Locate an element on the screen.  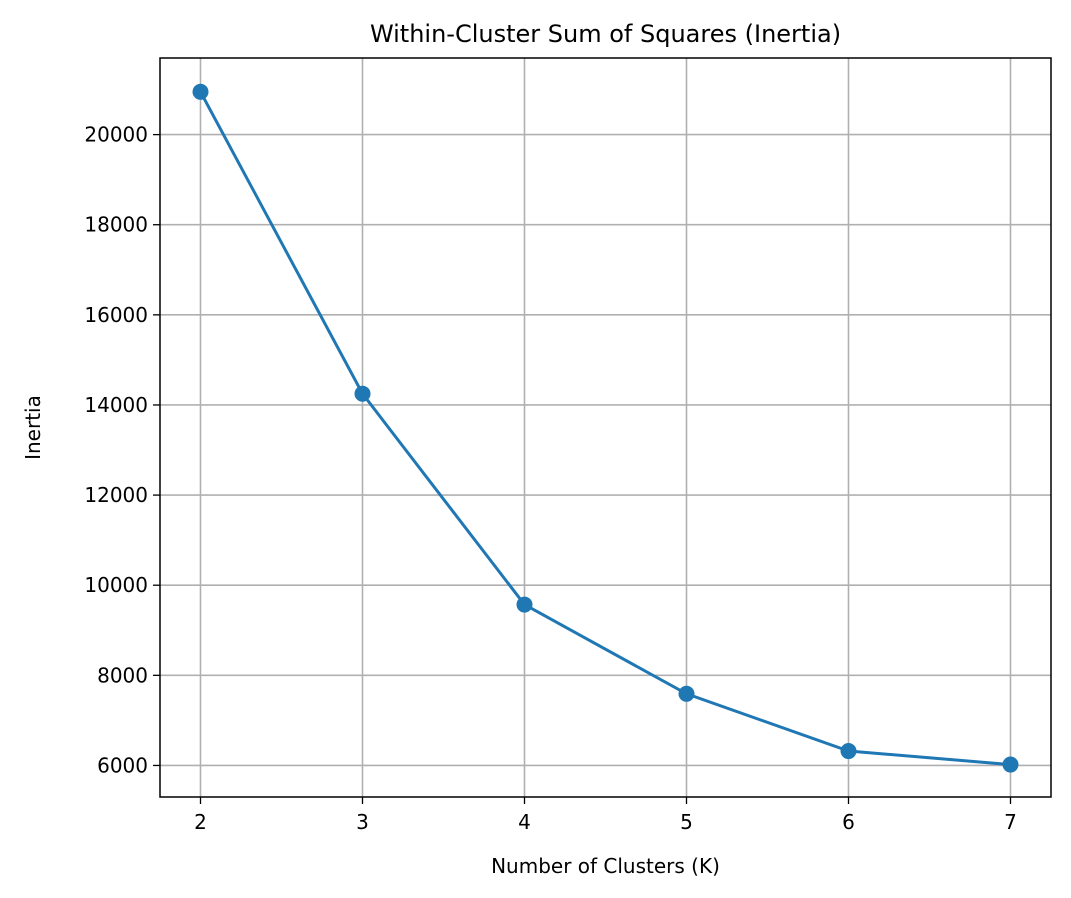
x-tick-label: 3 is located at coordinates (362, 822).